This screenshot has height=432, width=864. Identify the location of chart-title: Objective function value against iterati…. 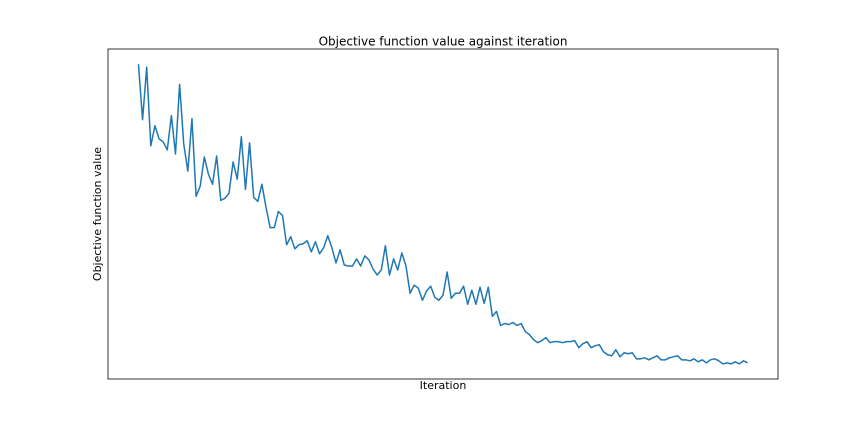
(443, 42).